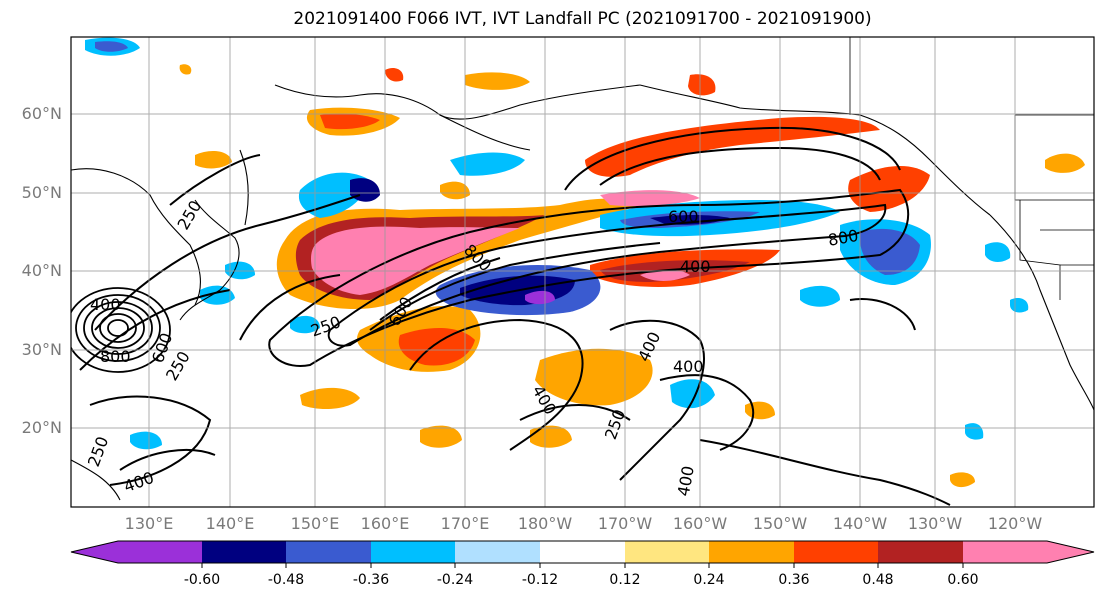 The width and height of the screenshot is (1105, 601). Describe the element at coordinates (935, 523) in the screenshot. I see `lon-label: 130°W` at that location.